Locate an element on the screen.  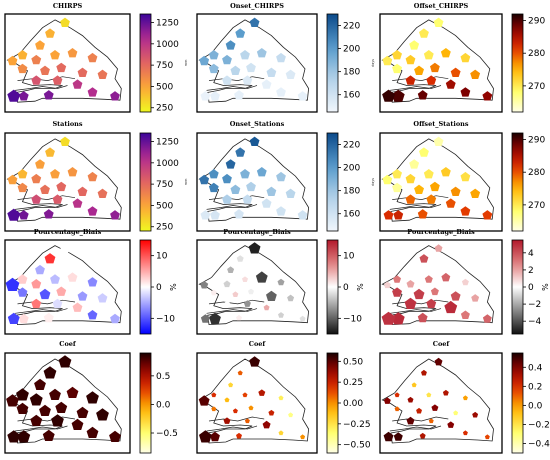
colorbar-unit-label: % is located at coordinates (173, 287).